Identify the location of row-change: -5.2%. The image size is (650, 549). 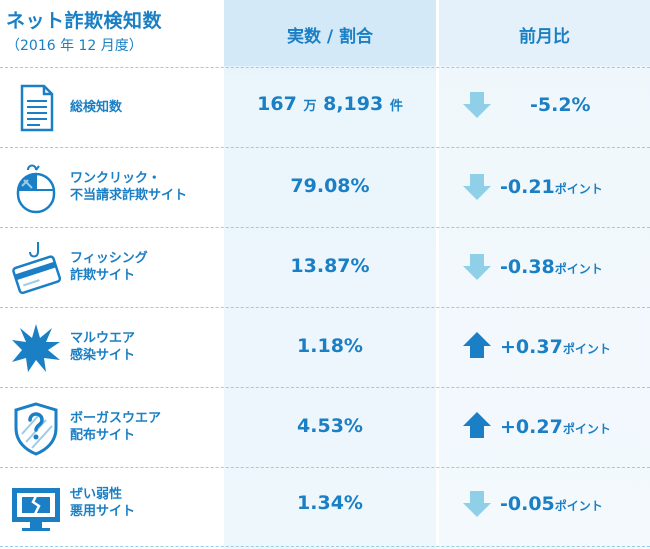
(590, 105).